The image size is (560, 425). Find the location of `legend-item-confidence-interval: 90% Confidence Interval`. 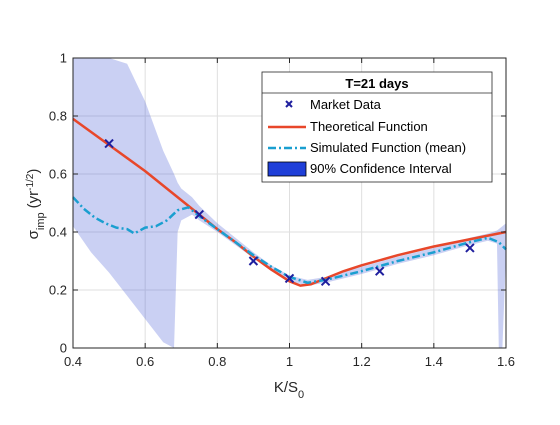

legend-item-confidence-interval: 90% Confidence Interval is located at coordinates (359, 169).